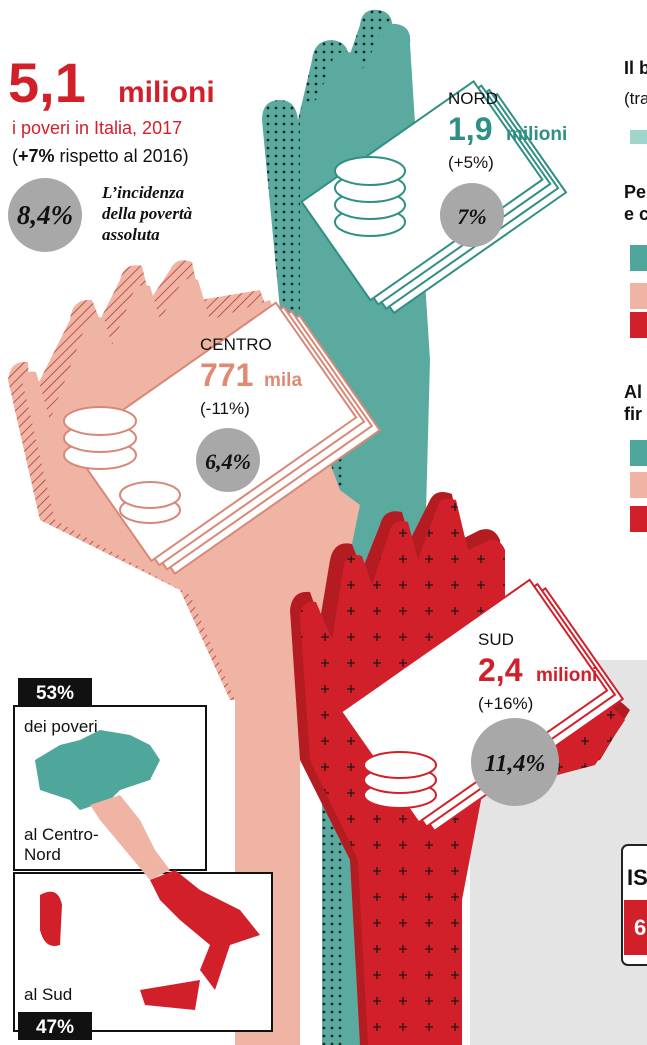  What do you see at coordinates (635, 214) in the screenshot?
I see `fragment: e c` at bounding box center [635, 214].